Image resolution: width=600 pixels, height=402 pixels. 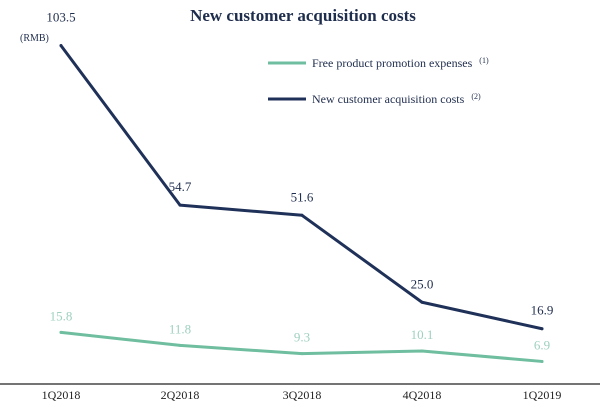 I want to click on legend-label-acq: New customer acquisition costs (2), so click(x=396, y=99).